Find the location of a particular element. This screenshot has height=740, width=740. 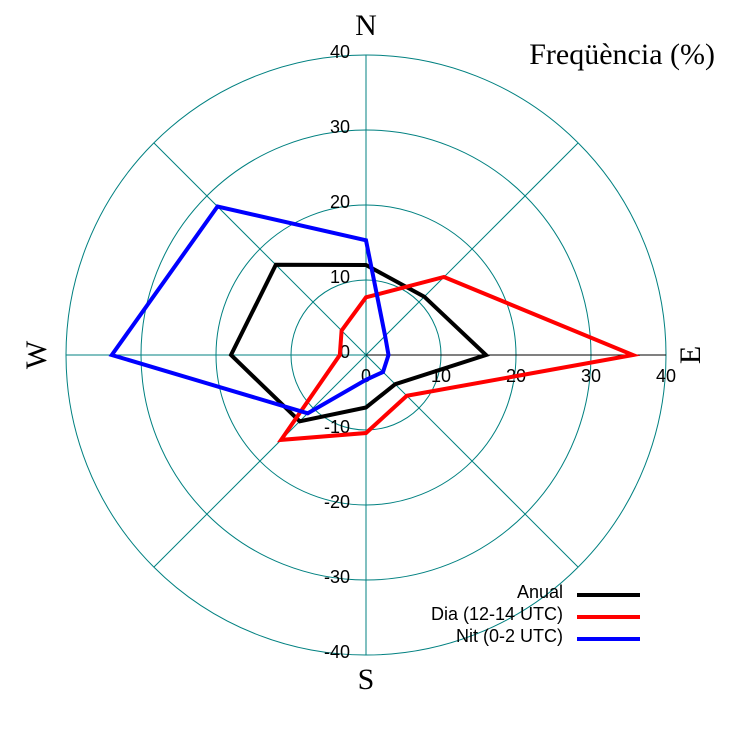

y-tick-label: -30 is located at coordinates (337, 577).